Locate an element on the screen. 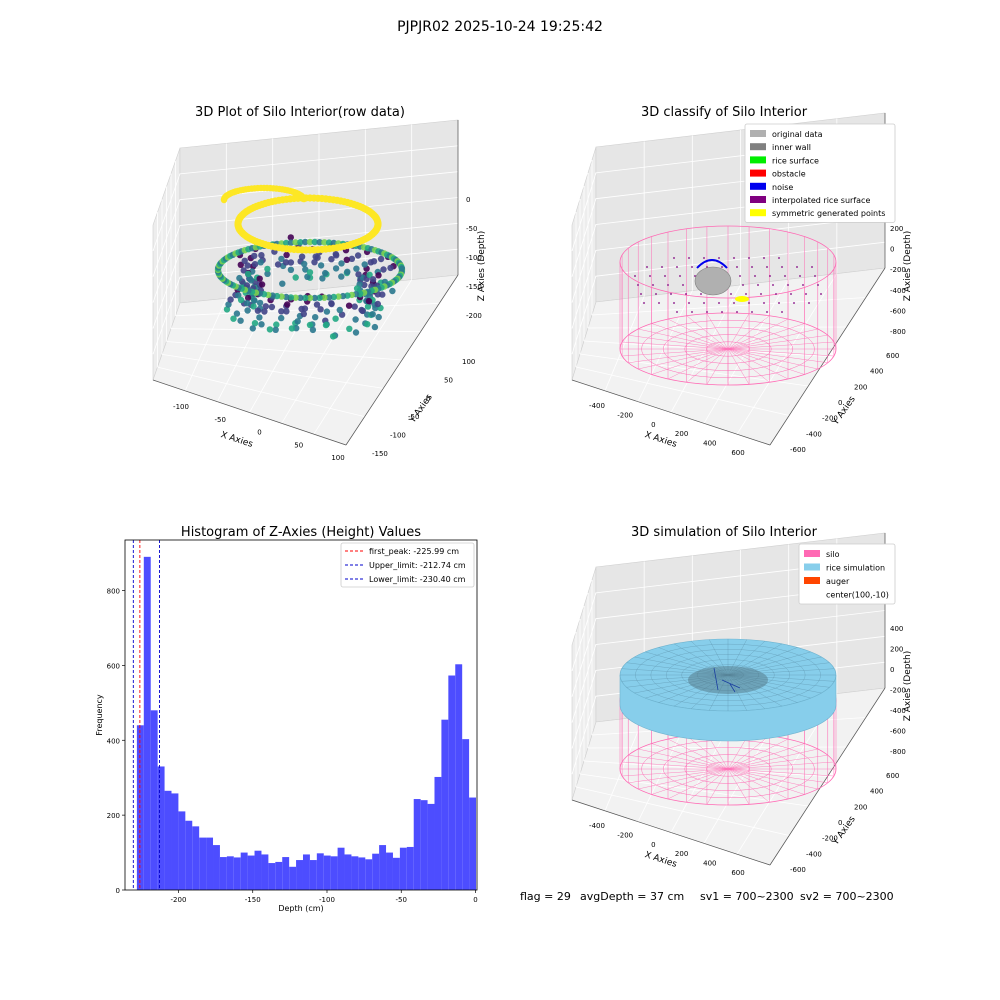 The image size is (1000, 1000). legend-label: Upper_limit: -212.74 cm is located at coordinates (417, 565).